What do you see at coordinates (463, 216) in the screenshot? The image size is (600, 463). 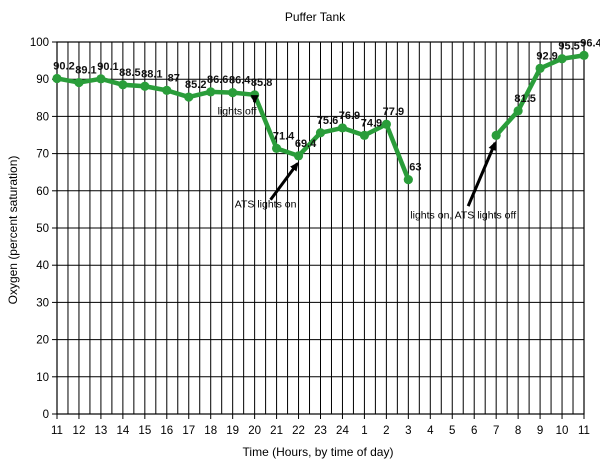 I see `annotation-label: lights on, ATS lights off` at bounding box center [463, 216].